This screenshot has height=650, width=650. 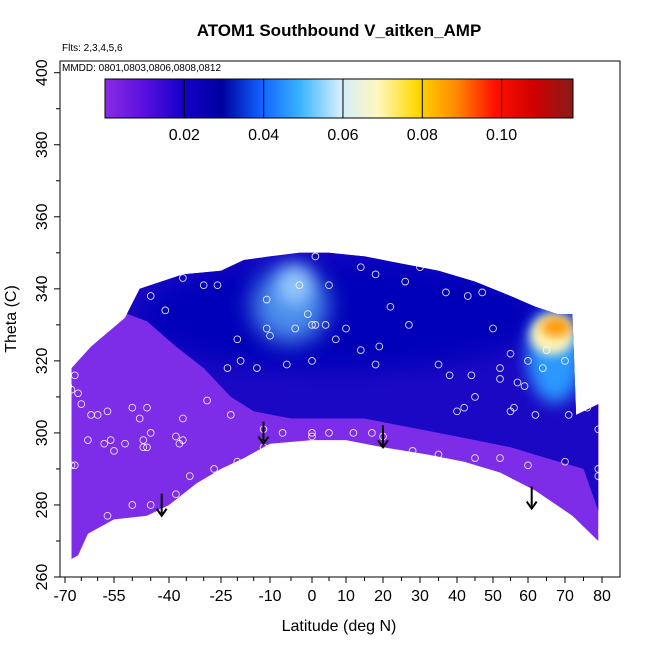 What do you see at coordinates (42, 360) in the screenshot?
I see `y-tick-label: 320` at bounding box center [42, 360].